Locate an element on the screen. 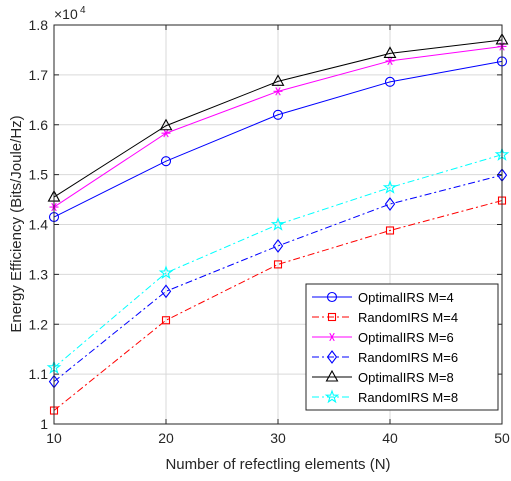 The height and width of the screenshot is (481, 511). y-exponent-label: ×10 4 is located at coordinates (70, 13).